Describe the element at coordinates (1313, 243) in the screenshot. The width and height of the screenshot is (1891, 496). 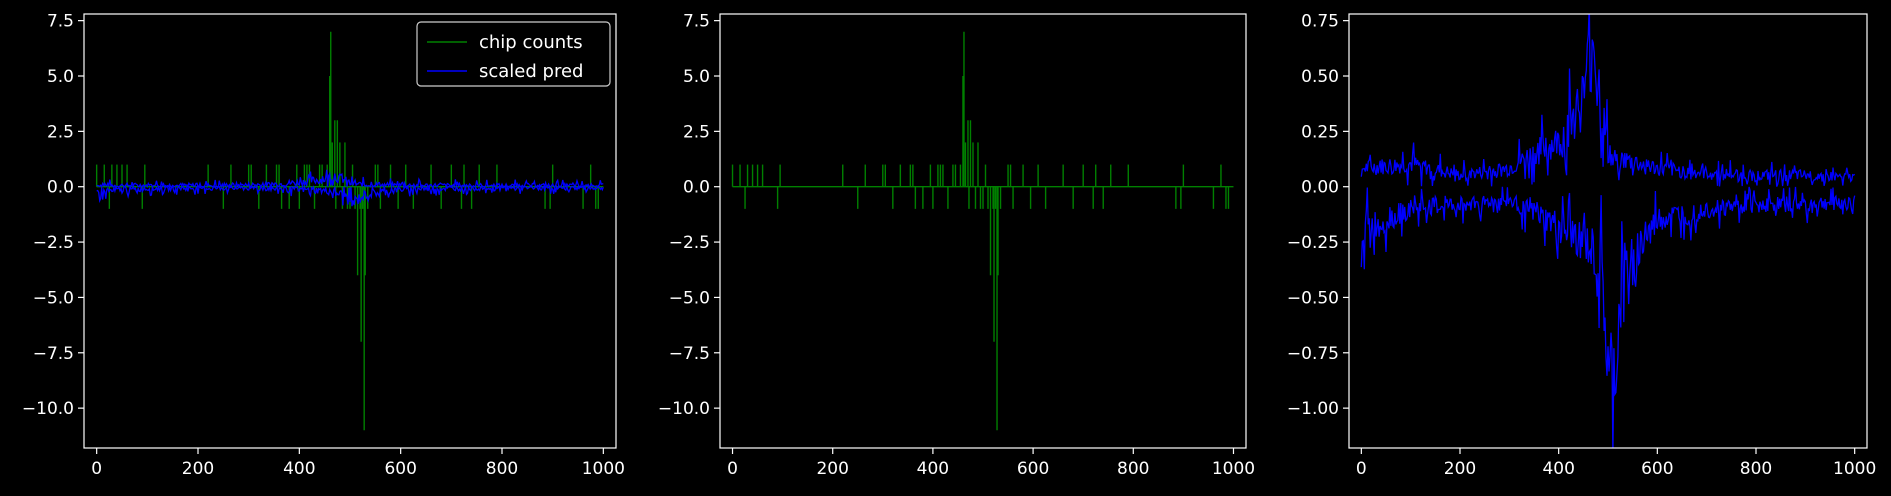
I see `y-tick-label: −0.25` at that location.